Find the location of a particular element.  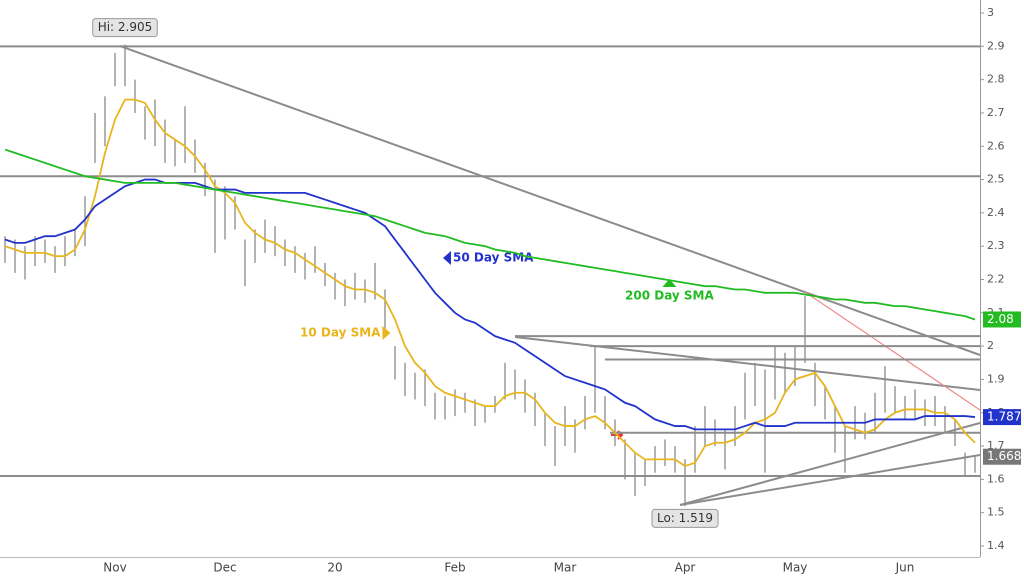

y-tick-label: 2 is located at coordinates (990, 345).